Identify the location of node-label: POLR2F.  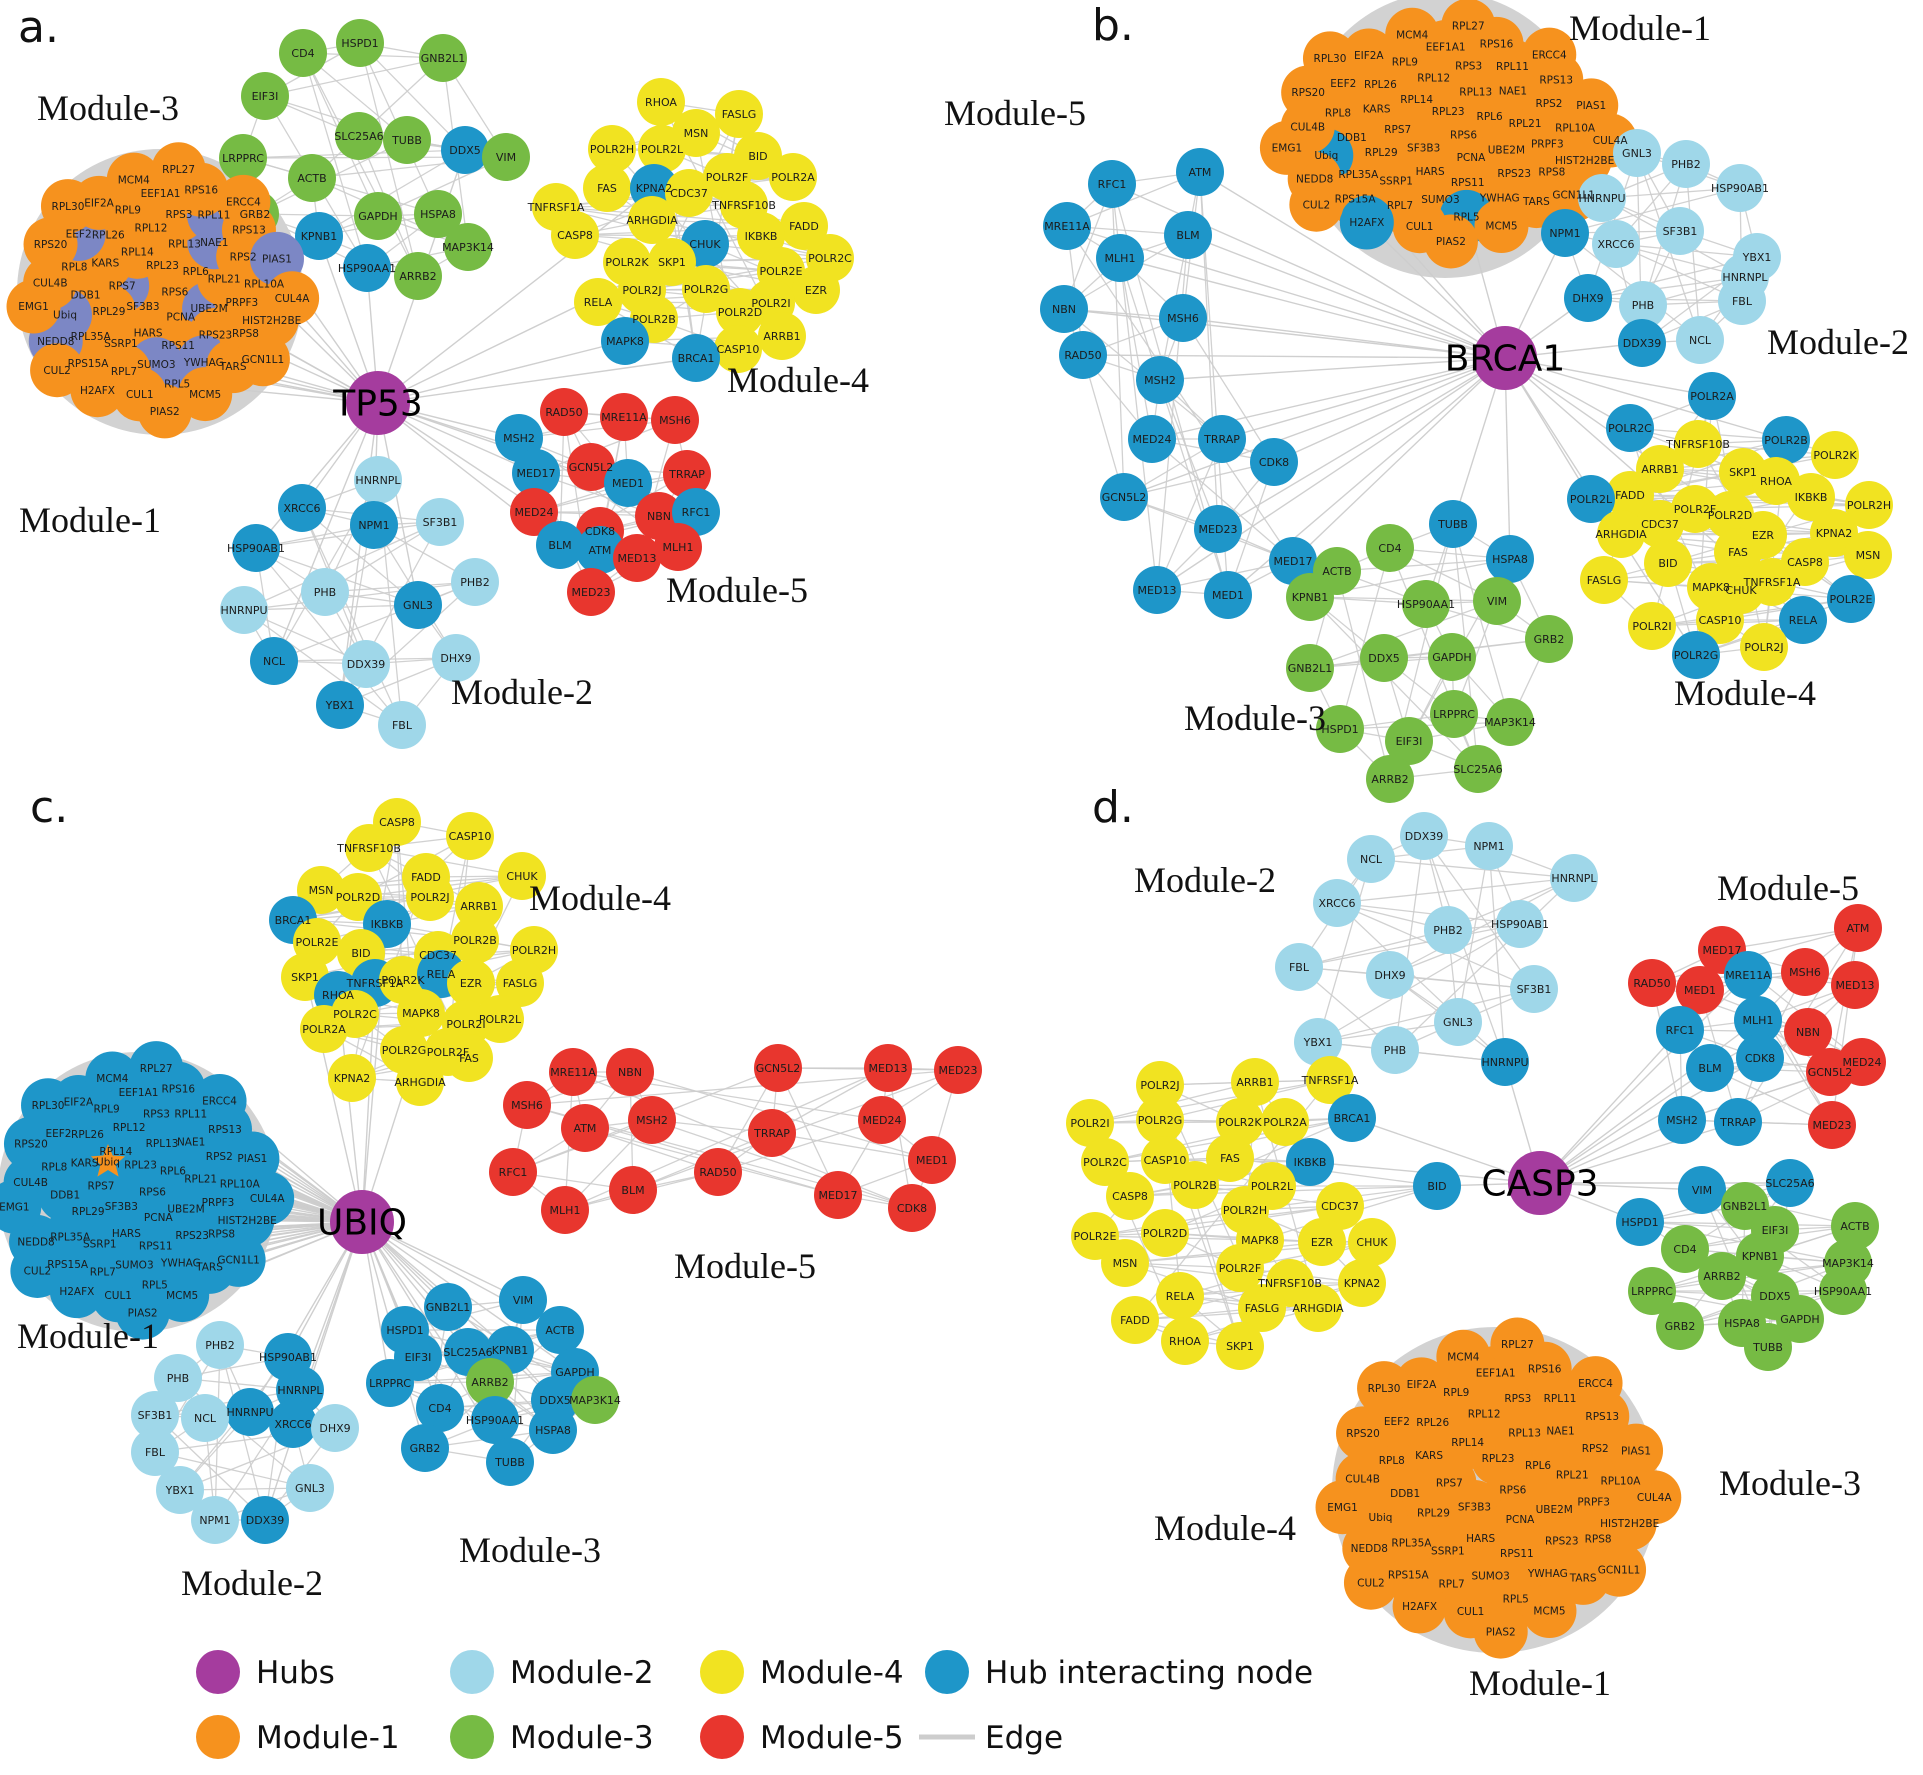
(727, 177).